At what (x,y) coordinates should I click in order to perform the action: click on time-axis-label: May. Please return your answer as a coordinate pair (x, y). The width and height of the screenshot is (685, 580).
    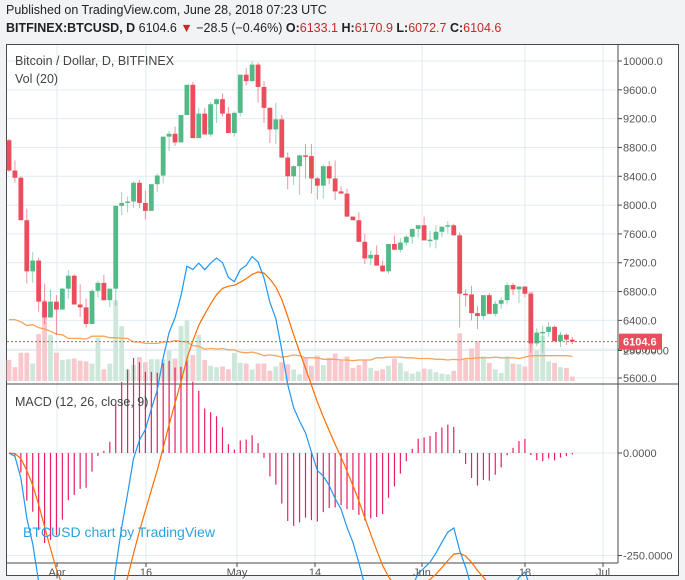
    Looking at the image, I should click on (237, 573).